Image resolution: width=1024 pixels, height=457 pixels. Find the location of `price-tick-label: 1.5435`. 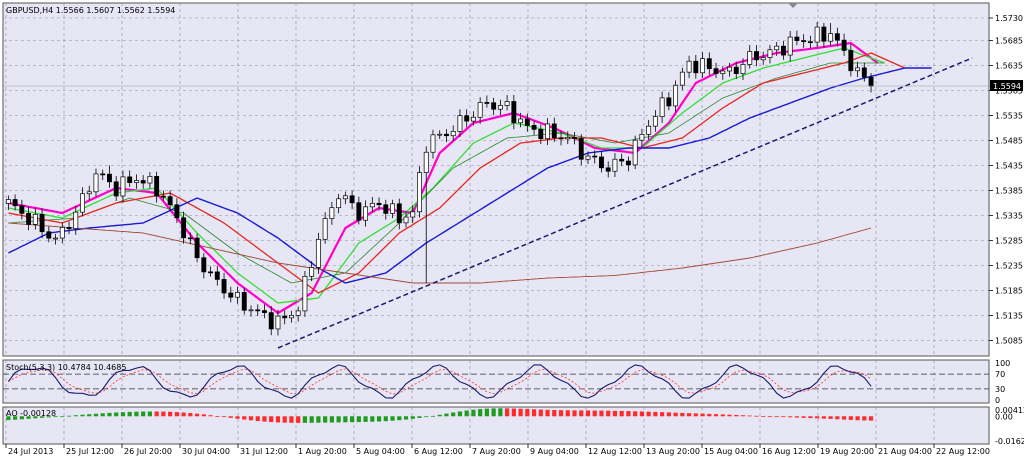

price-tick-label: 1.5435 is located at coordinates (1009, 166).